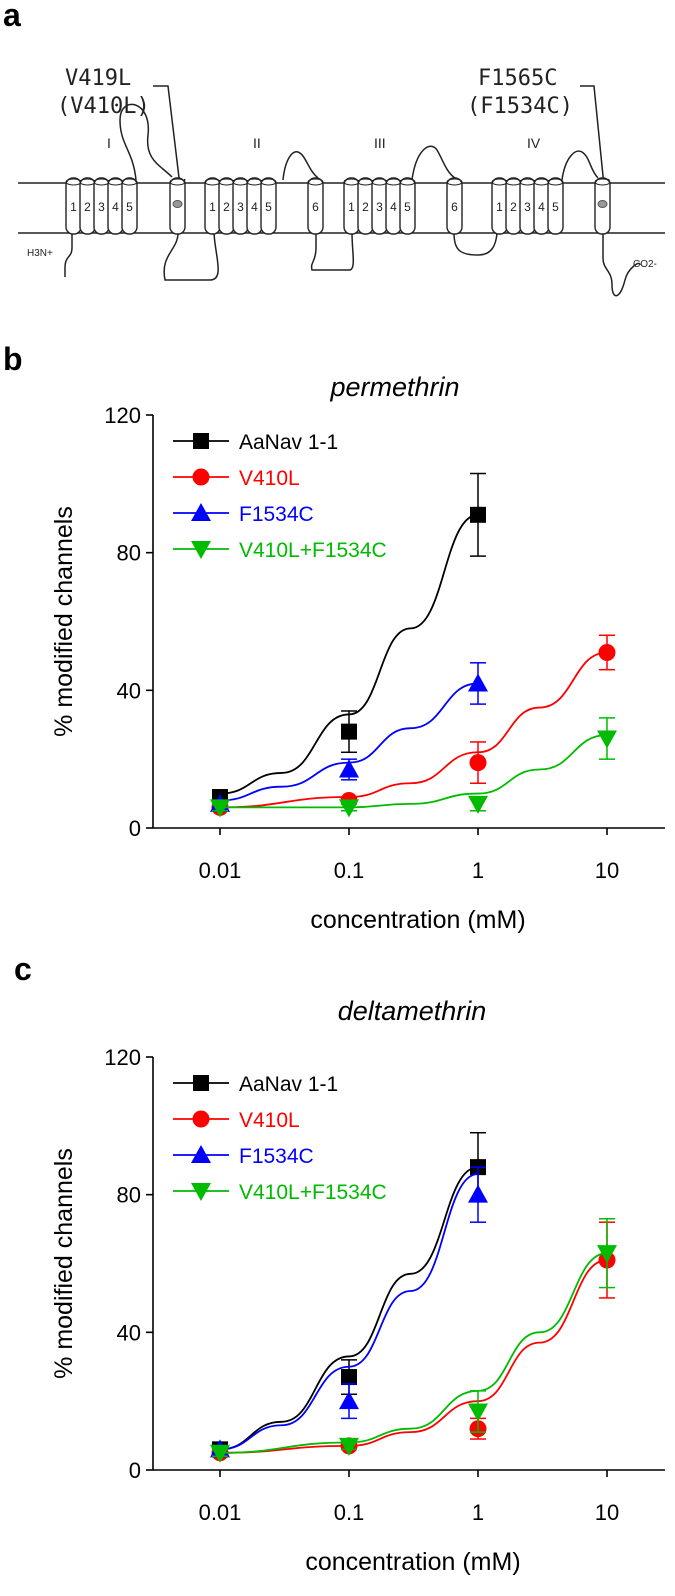  Describe the element at coordinates (412, 1011) in the screenshot. I see `chart-title: deltamethrin` at that location.